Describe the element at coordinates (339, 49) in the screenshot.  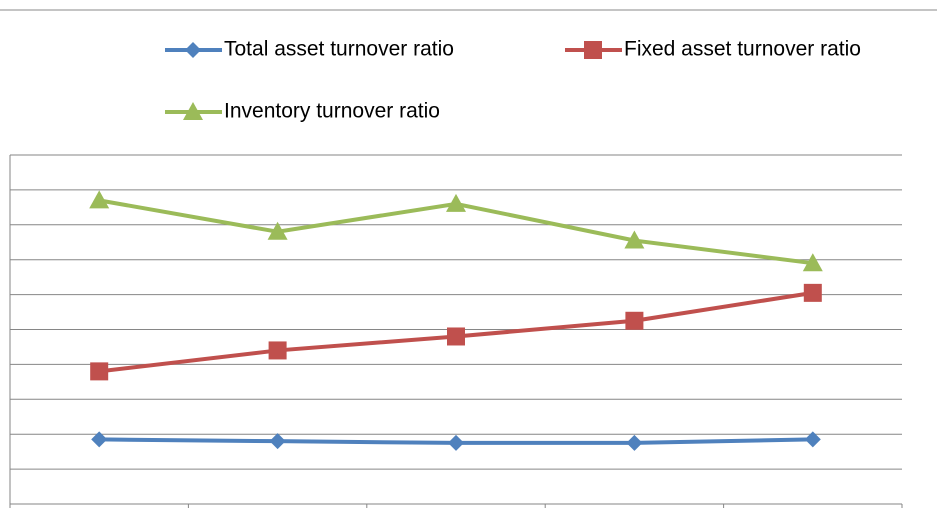
I see `legend-label: Total asset turnover ratio` at that location.